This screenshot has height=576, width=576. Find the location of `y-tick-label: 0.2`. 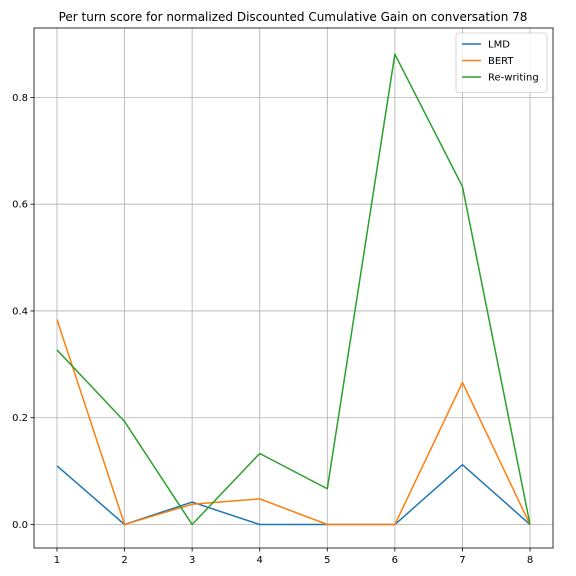

y-tick-label: 0.2 is located at coordinates (20, 418).